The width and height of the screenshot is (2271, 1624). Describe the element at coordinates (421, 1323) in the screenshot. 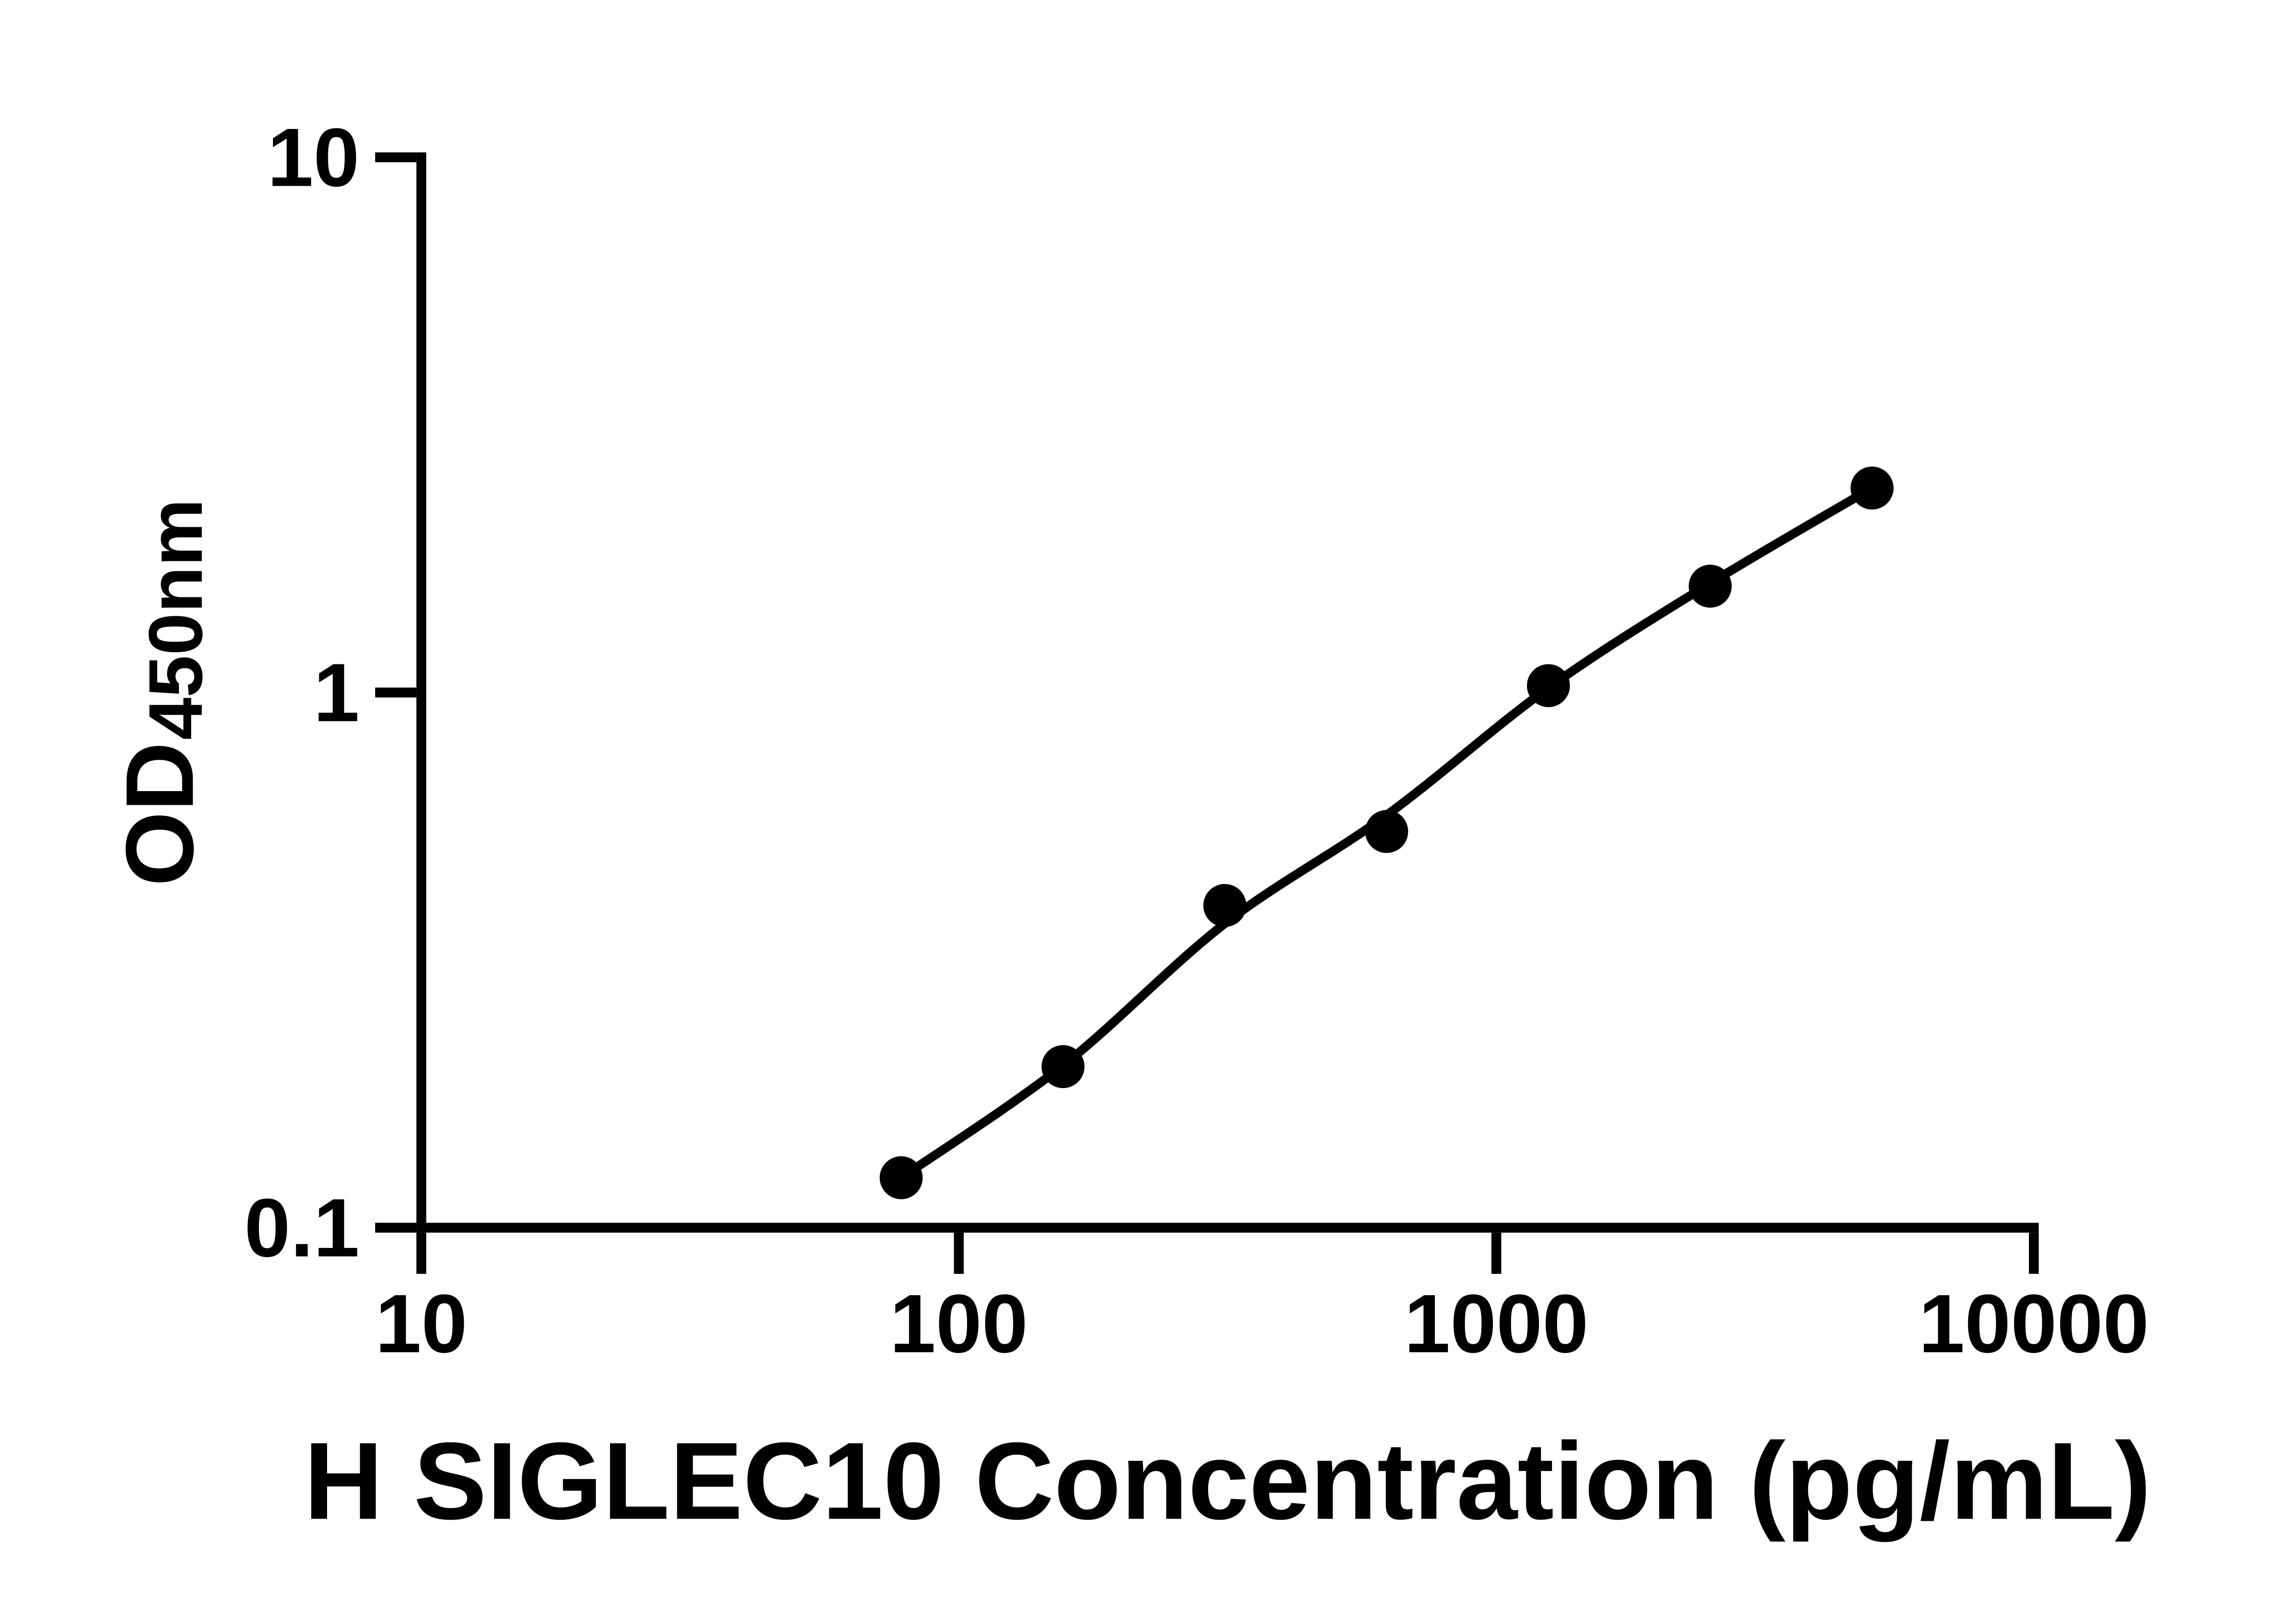

I see `x-tick-label: 10` at that location.